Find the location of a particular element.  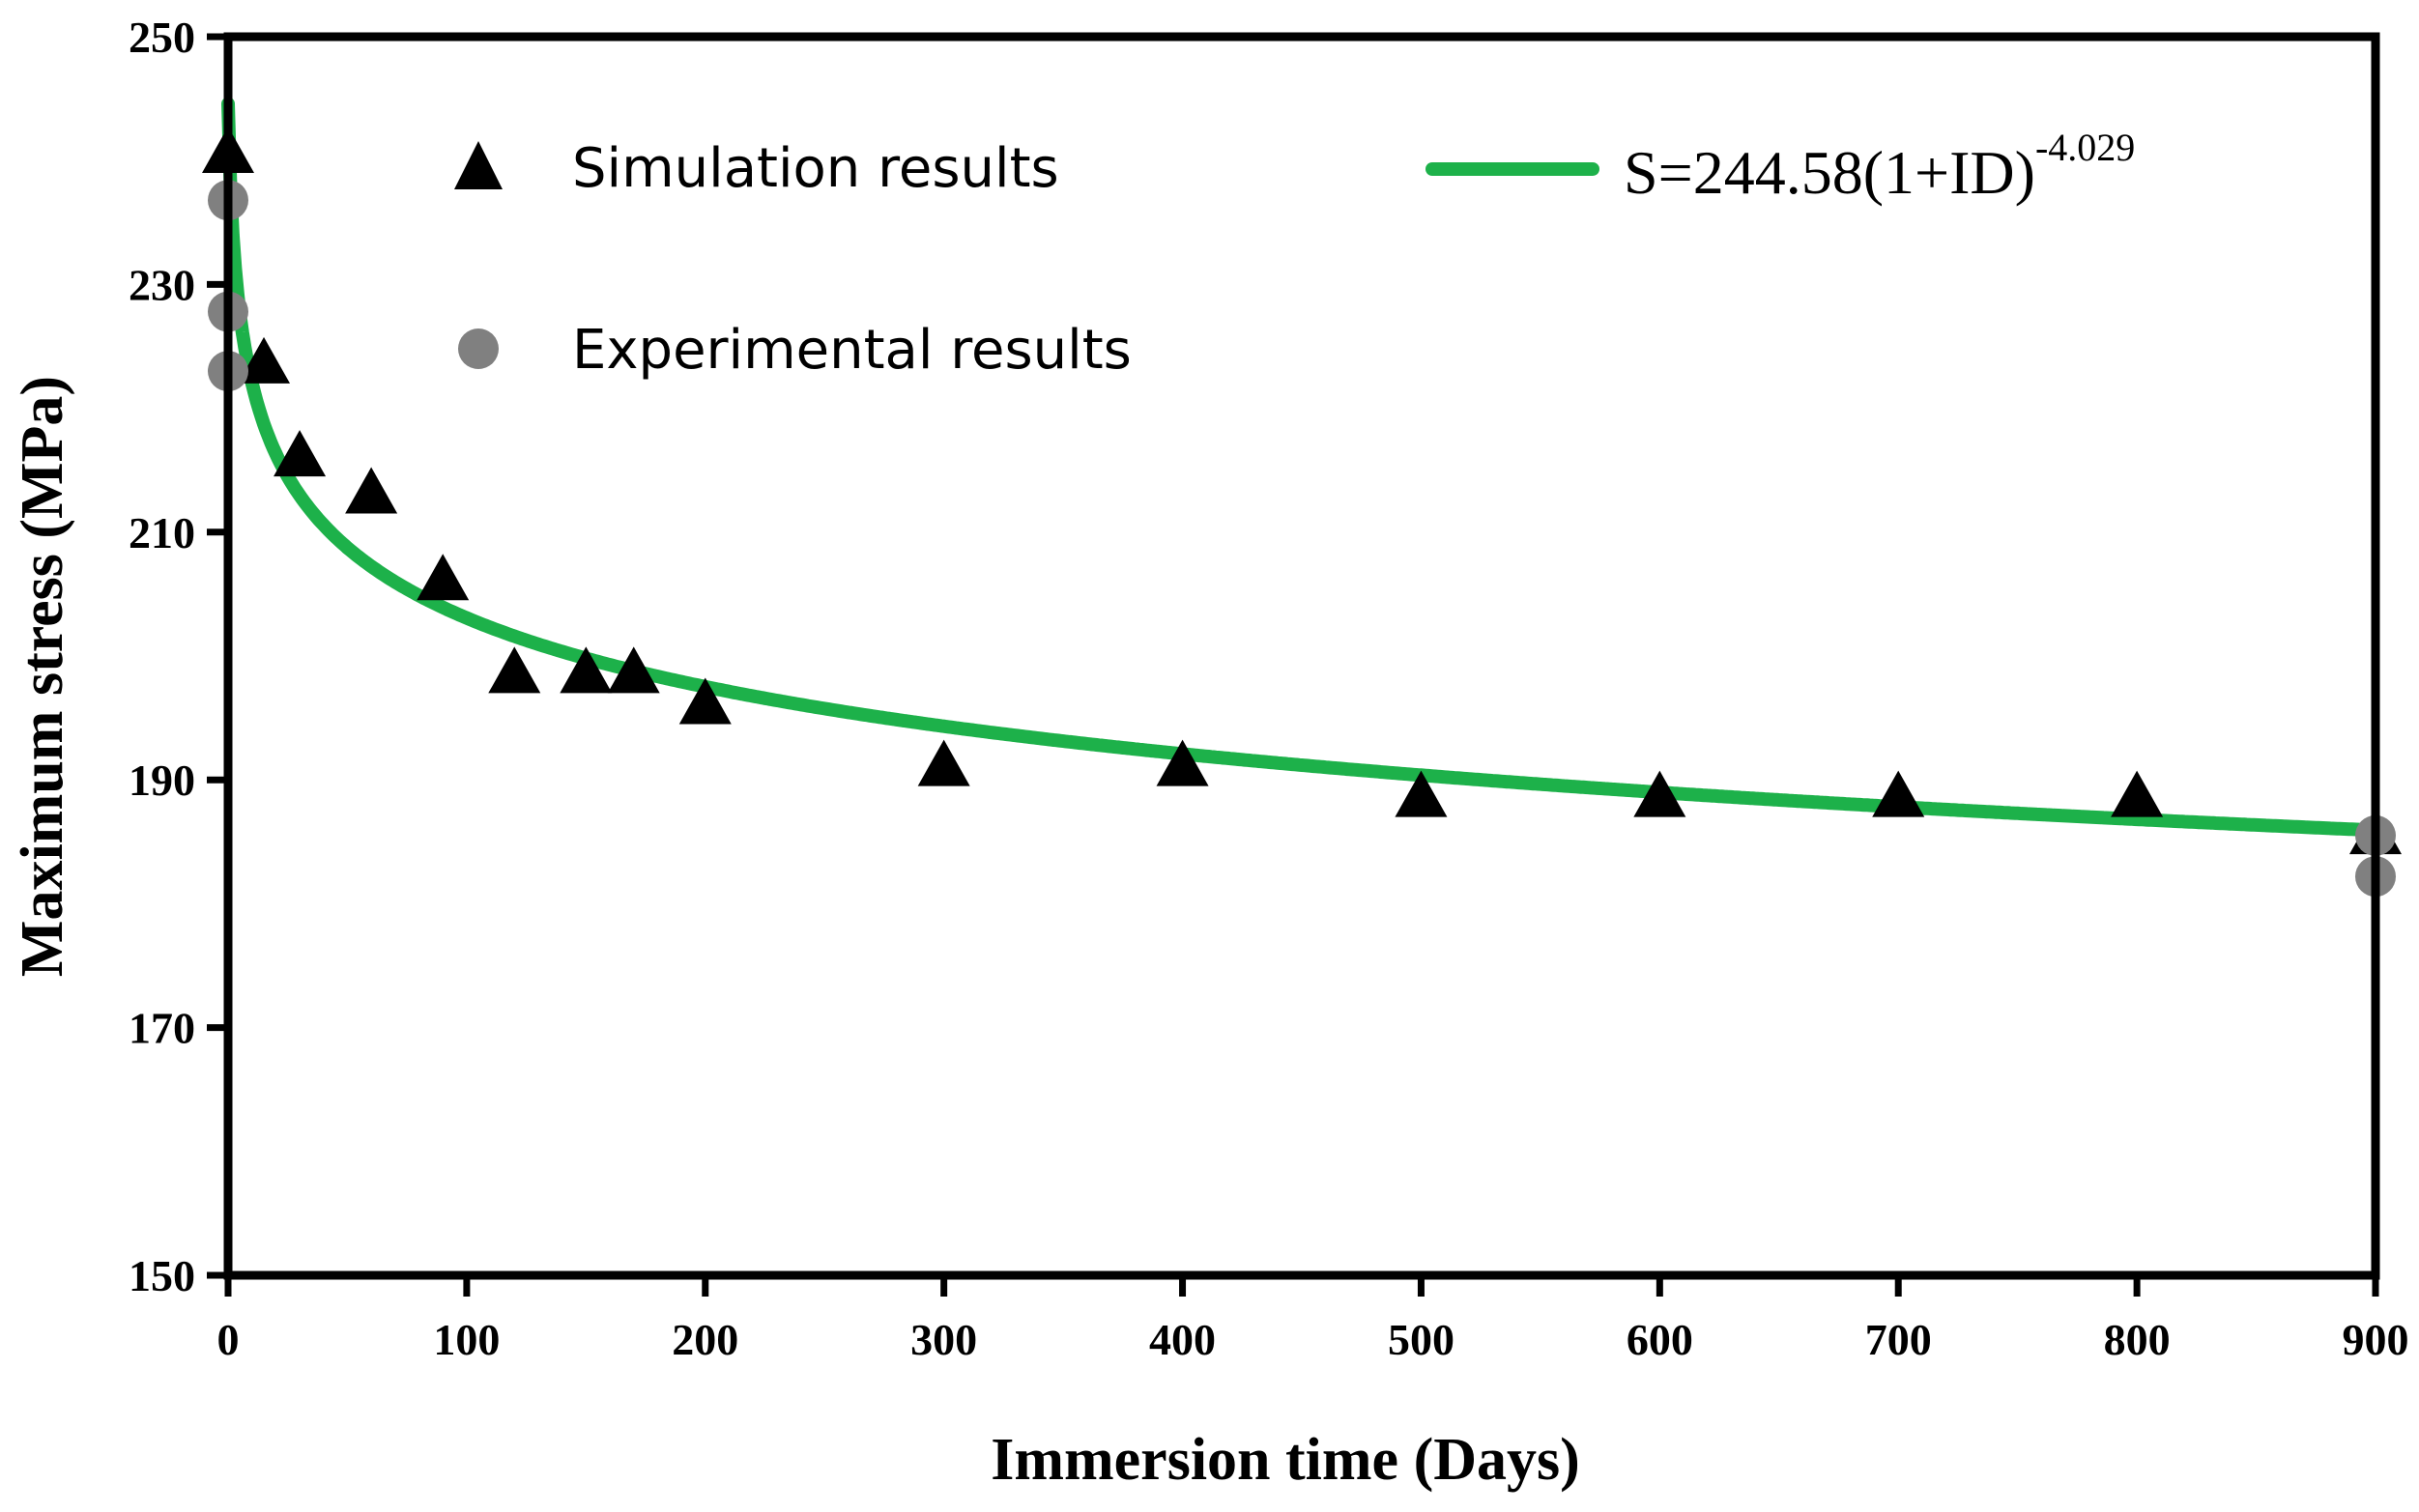

x-tick-label: 400 is located at coordinates (1182, 1339).